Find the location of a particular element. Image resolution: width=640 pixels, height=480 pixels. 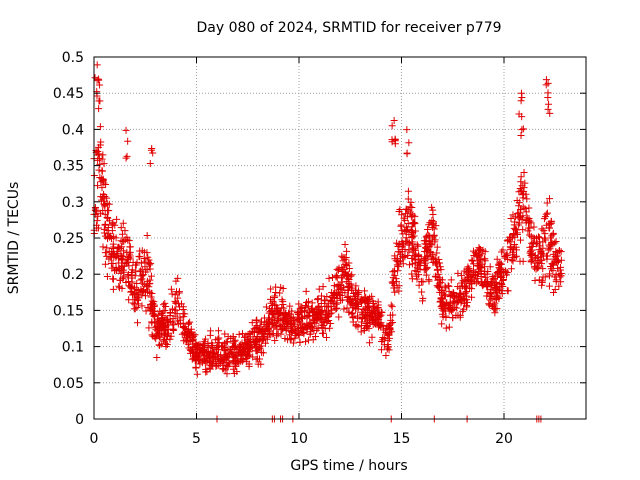

y-tick-label: 0.25 is located at coordinates (68, 239).